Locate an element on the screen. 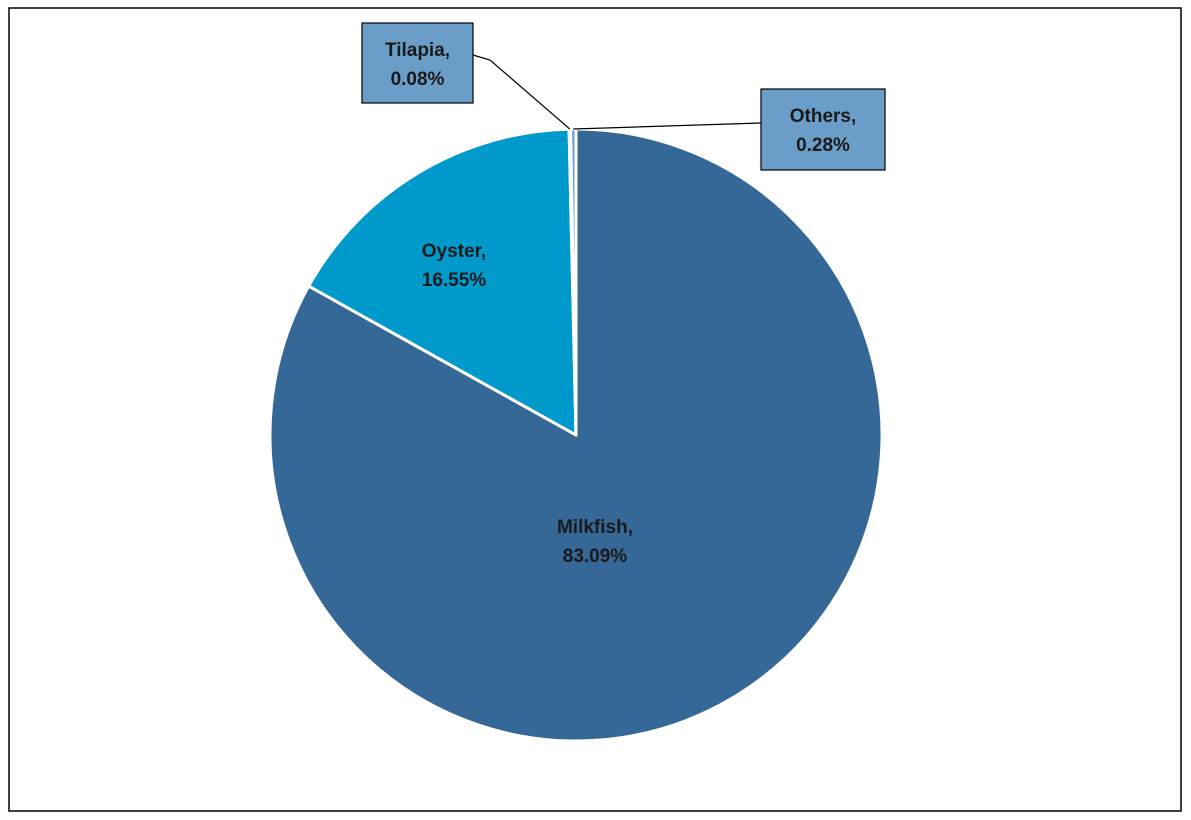 The width and height of the screenshot is (1191, 820). data-label-name-tilapia: Tilapia, is located at coordinates (417, 50).